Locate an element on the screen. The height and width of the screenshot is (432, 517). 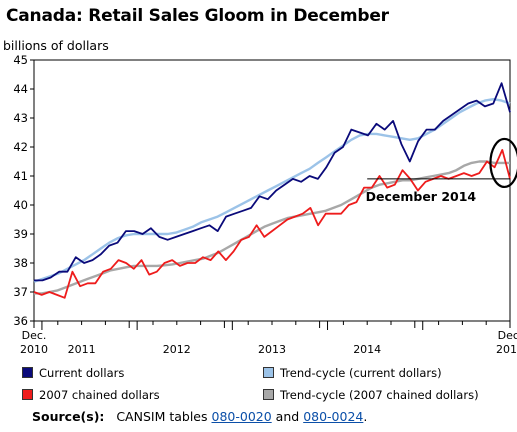
legend-chained-dollars: 2007 chained dollars is located at coordinates (91, 395).